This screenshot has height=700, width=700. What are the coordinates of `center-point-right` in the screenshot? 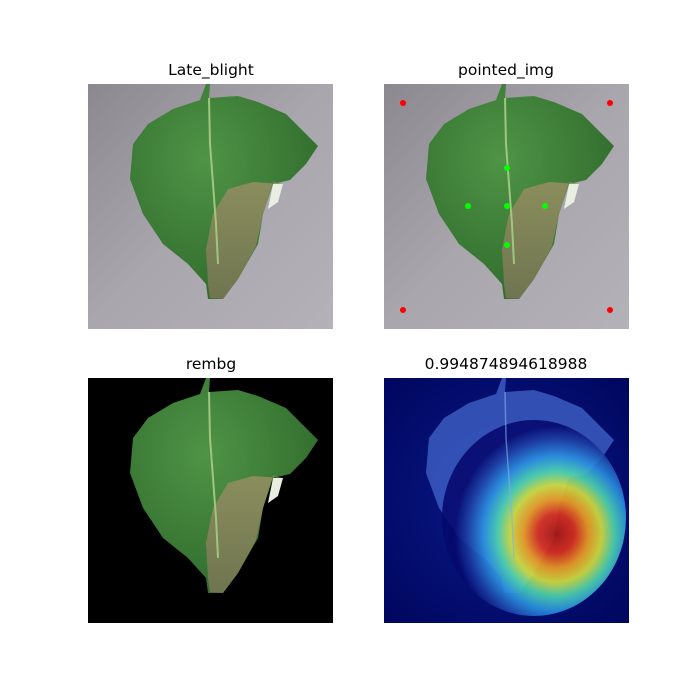 It's located at (545, 206).